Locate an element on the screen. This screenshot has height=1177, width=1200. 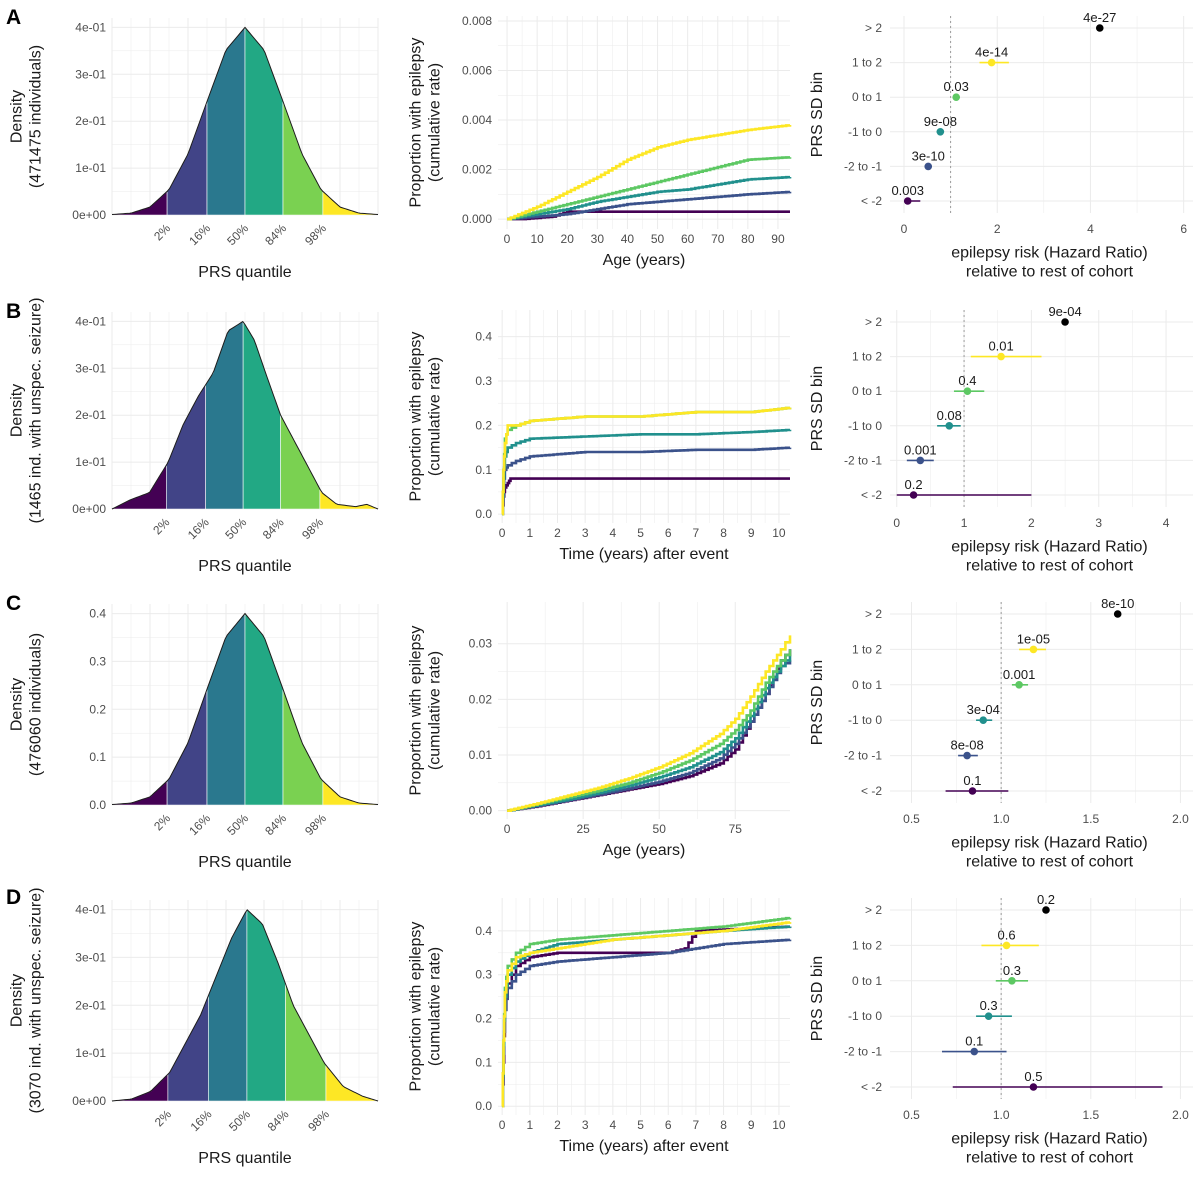
cum-y-tick-label: 0.000 is located at coordinates (477, 219).